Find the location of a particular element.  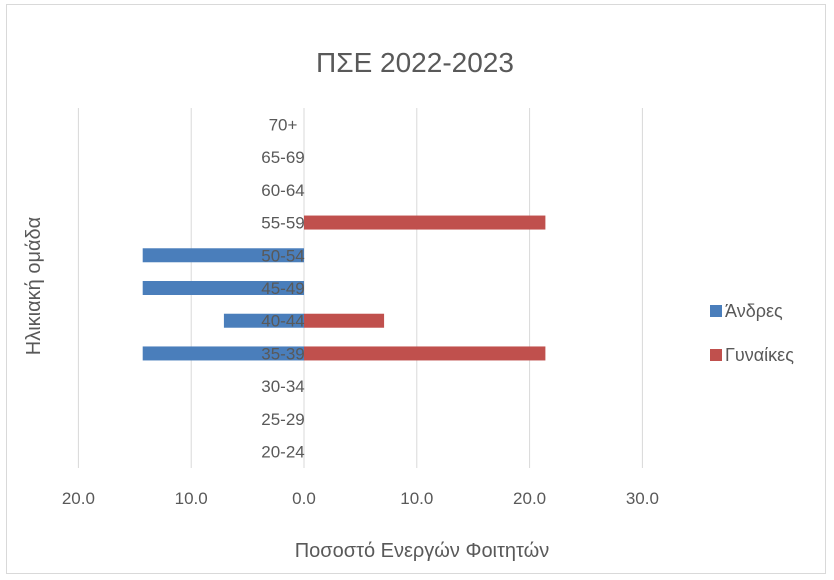

category-label: 35-39 is located at coordinates (282, 353).